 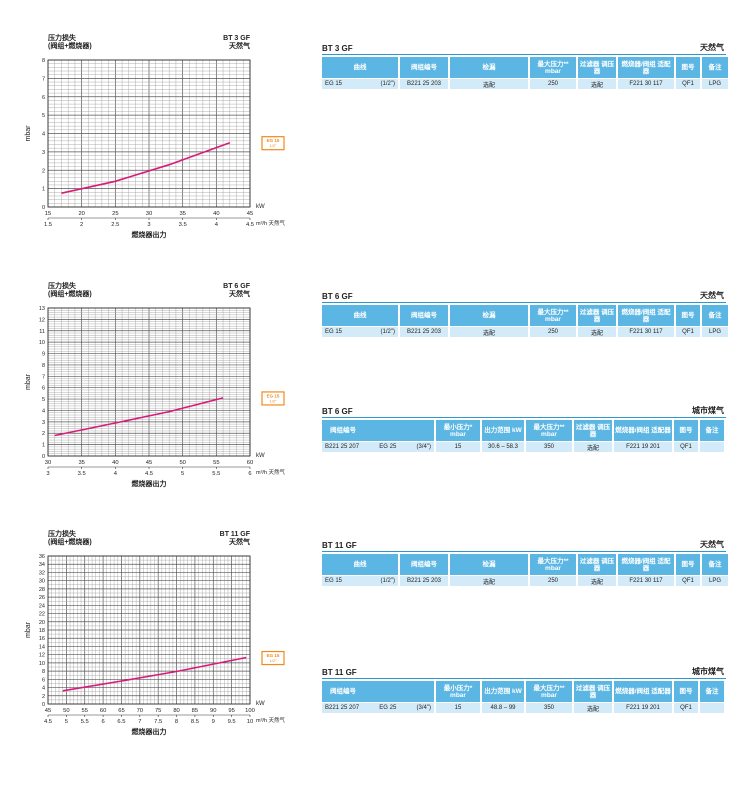 What do you see at coordinates (260, 456) in the screenshot?
I see `x-kw-unit-label: kW` at bounding box center [260, 456].